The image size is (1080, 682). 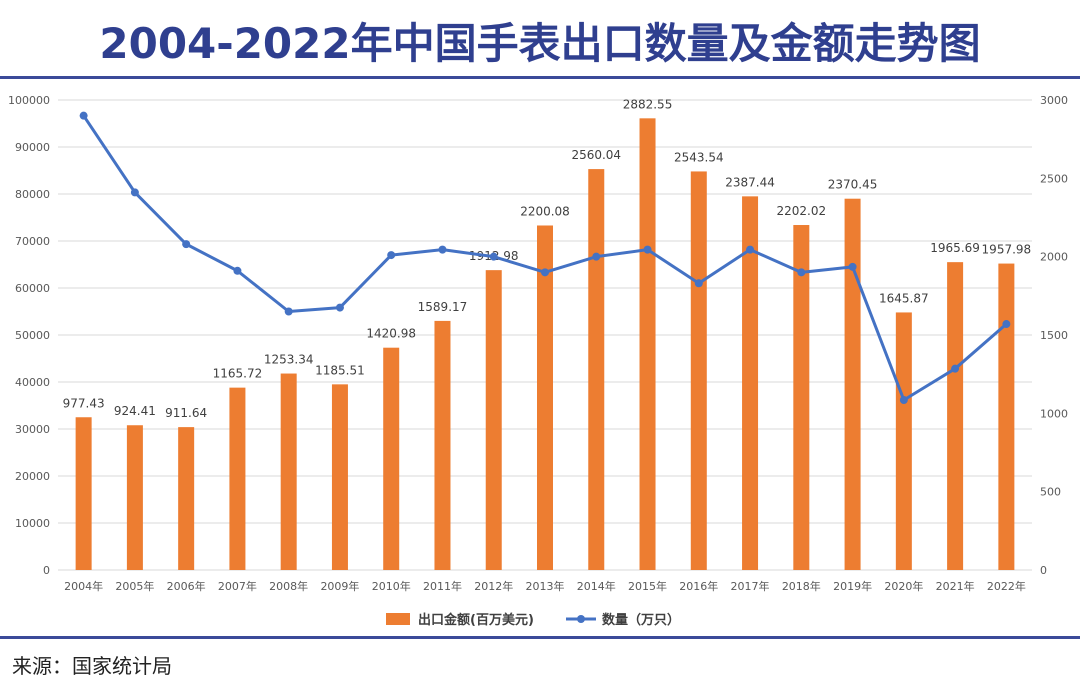 What do you see at coordinates (83, 586) in the screenshot?
I see `x-tick-label: 2004年` at bounding box center [83, 586].